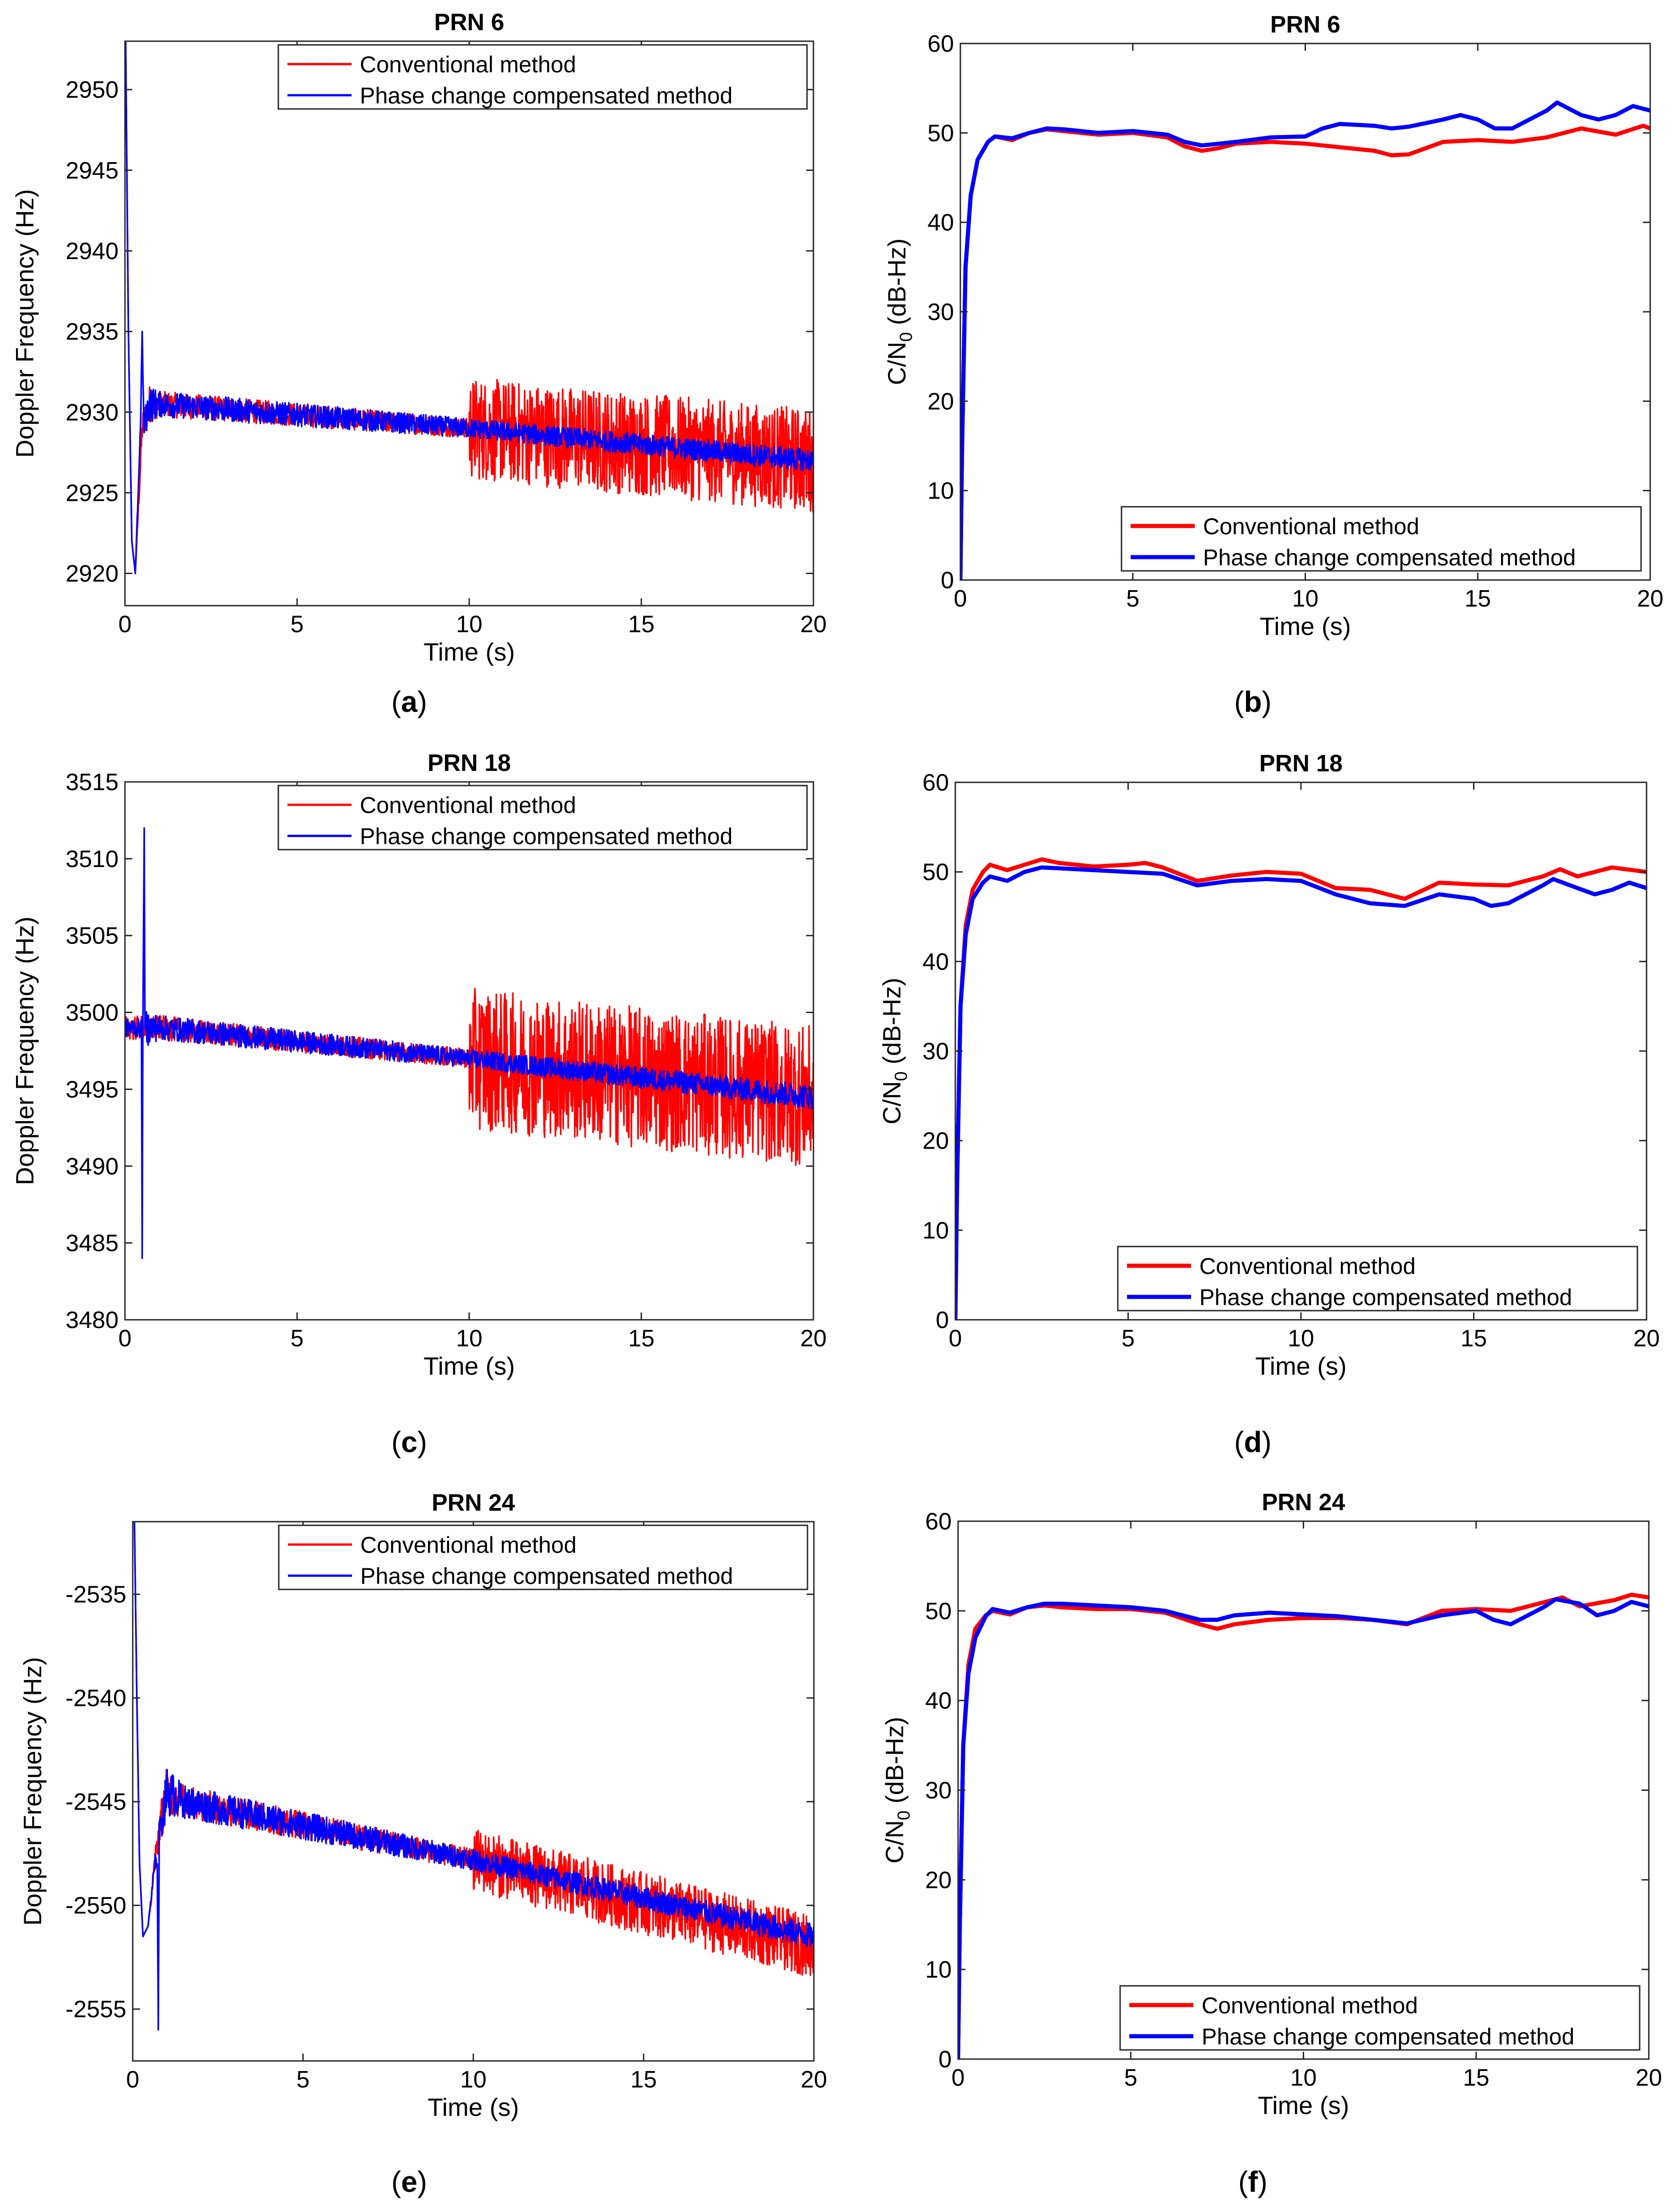 The image size is (1674, 2212). I want to click on series-conventional, so click(1301, 1089).